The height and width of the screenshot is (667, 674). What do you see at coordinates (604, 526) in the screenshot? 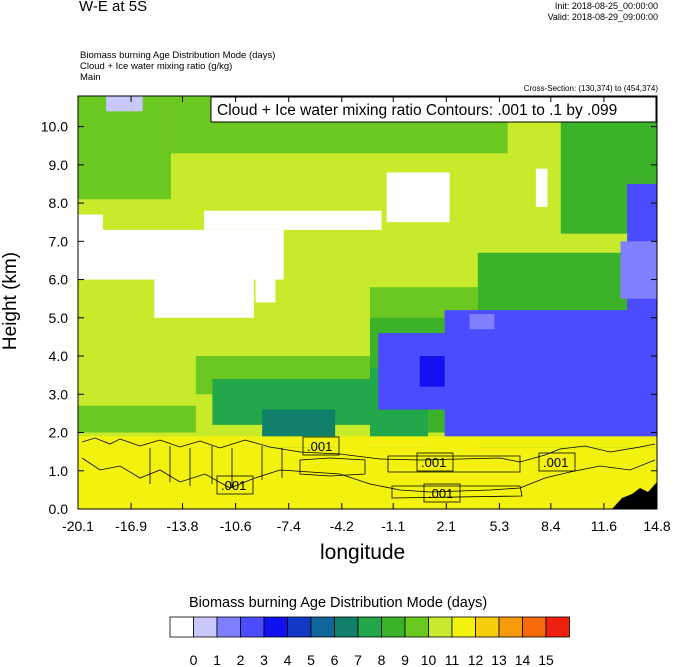
I see `x-tick-label: 11.6` at bounding box center [604, 526].